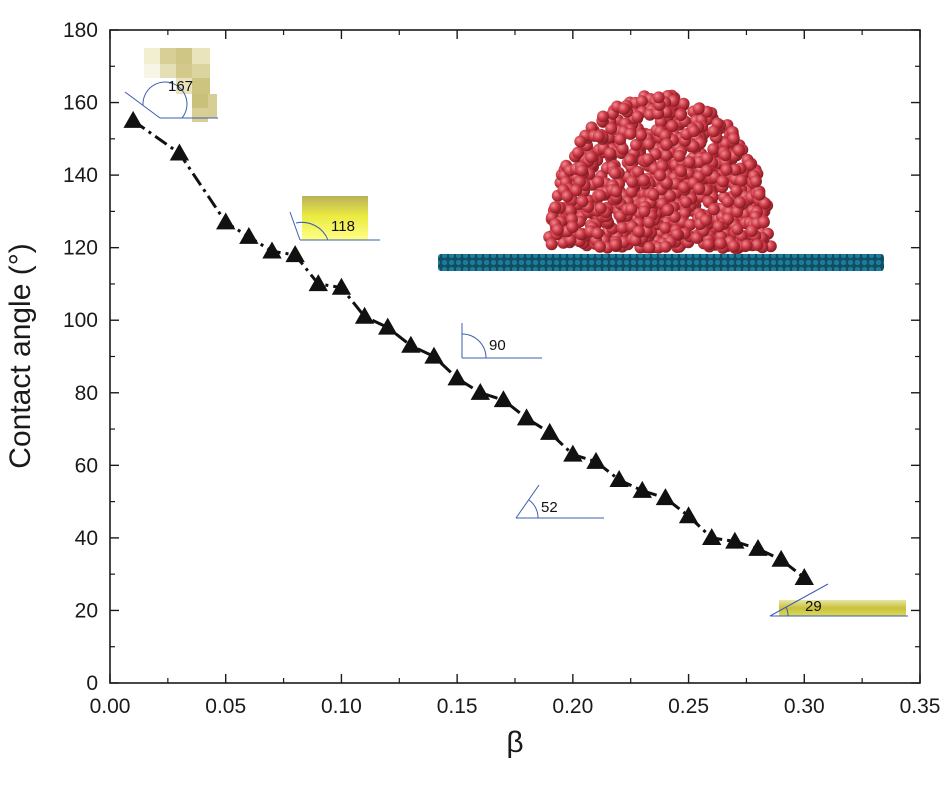 The width and height of the screenshot is (950, 786). What do you see at coordinates (343, 226) in the screenshot?
I see `angle-label-118: 118` at bounding box center [343, 226].